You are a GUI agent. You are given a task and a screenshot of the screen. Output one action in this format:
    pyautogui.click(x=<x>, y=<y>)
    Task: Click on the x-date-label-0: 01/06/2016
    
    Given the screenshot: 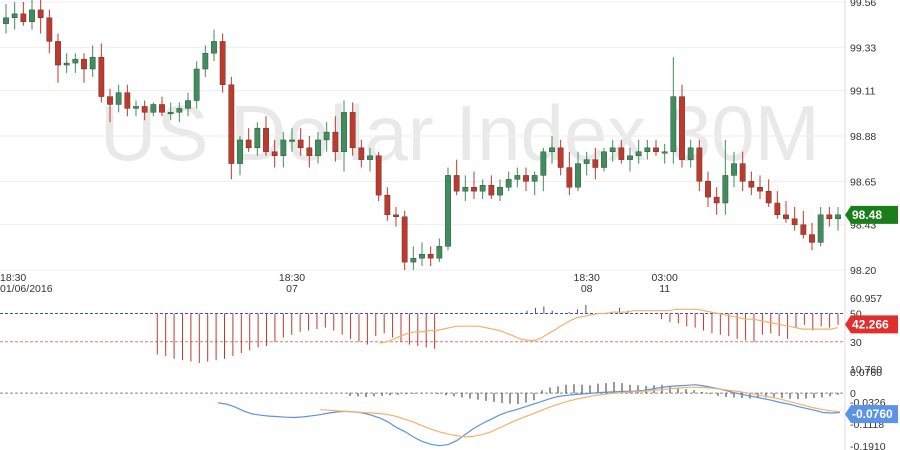 What is the action you would take?
    pyautogui.click(x=26, y=289)
    